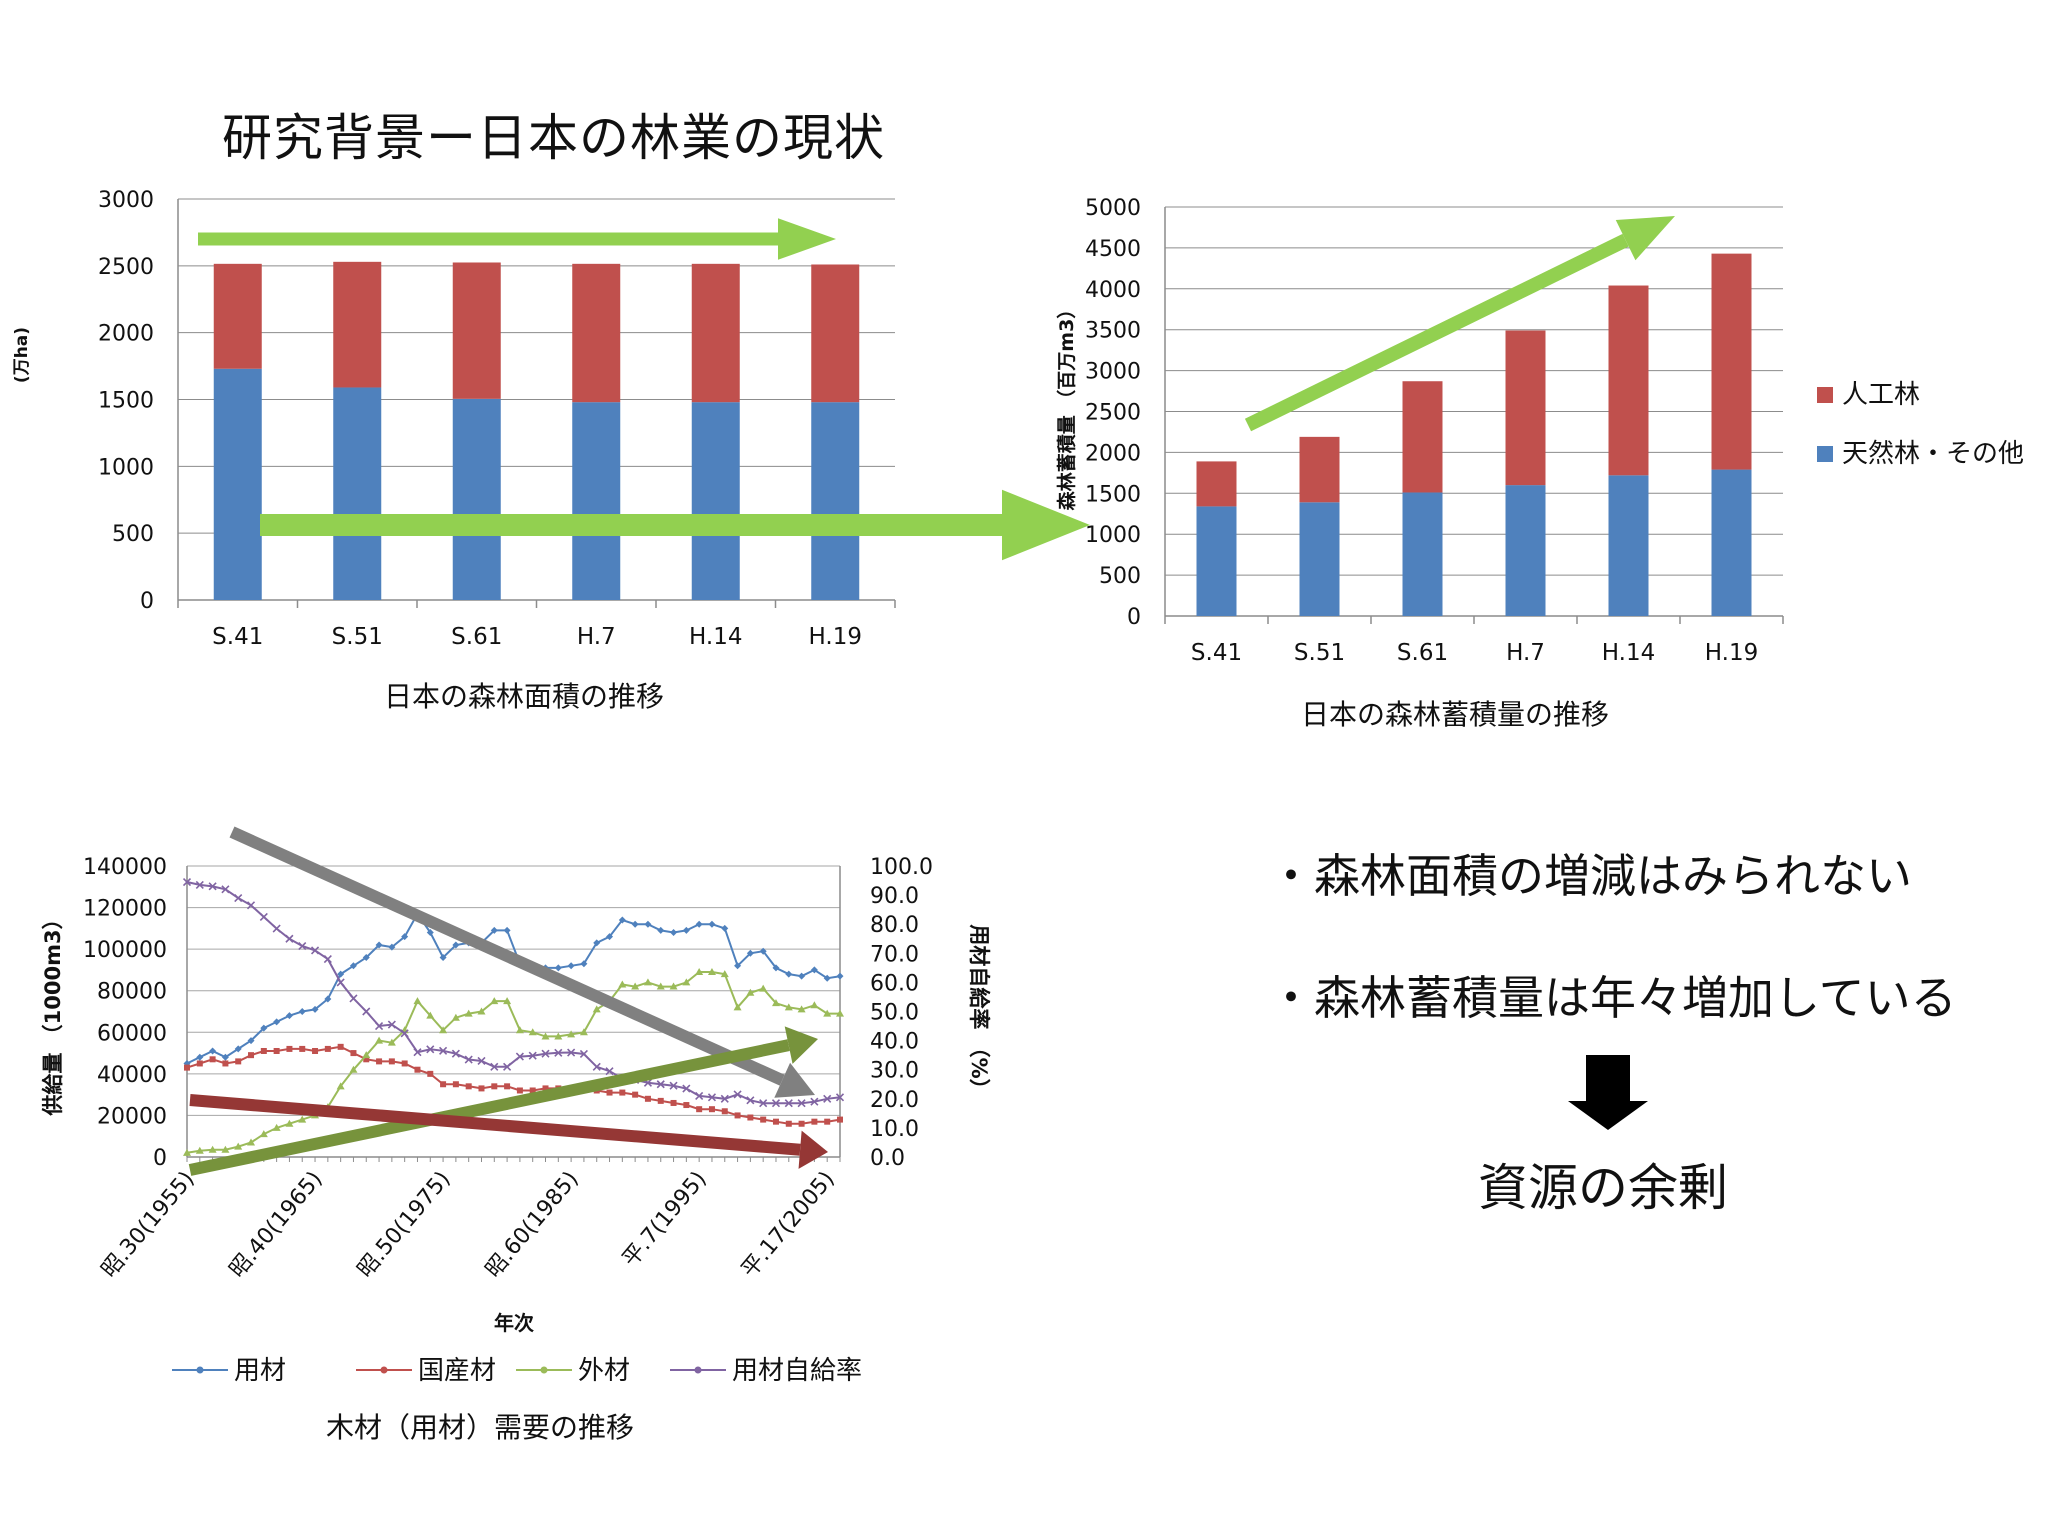 The width and height of the screenshot is (2048, 1536). Describe the element at coordinates (894, 1042) in the screenshot. I see `y2-tick-label: 40.0` at that location.